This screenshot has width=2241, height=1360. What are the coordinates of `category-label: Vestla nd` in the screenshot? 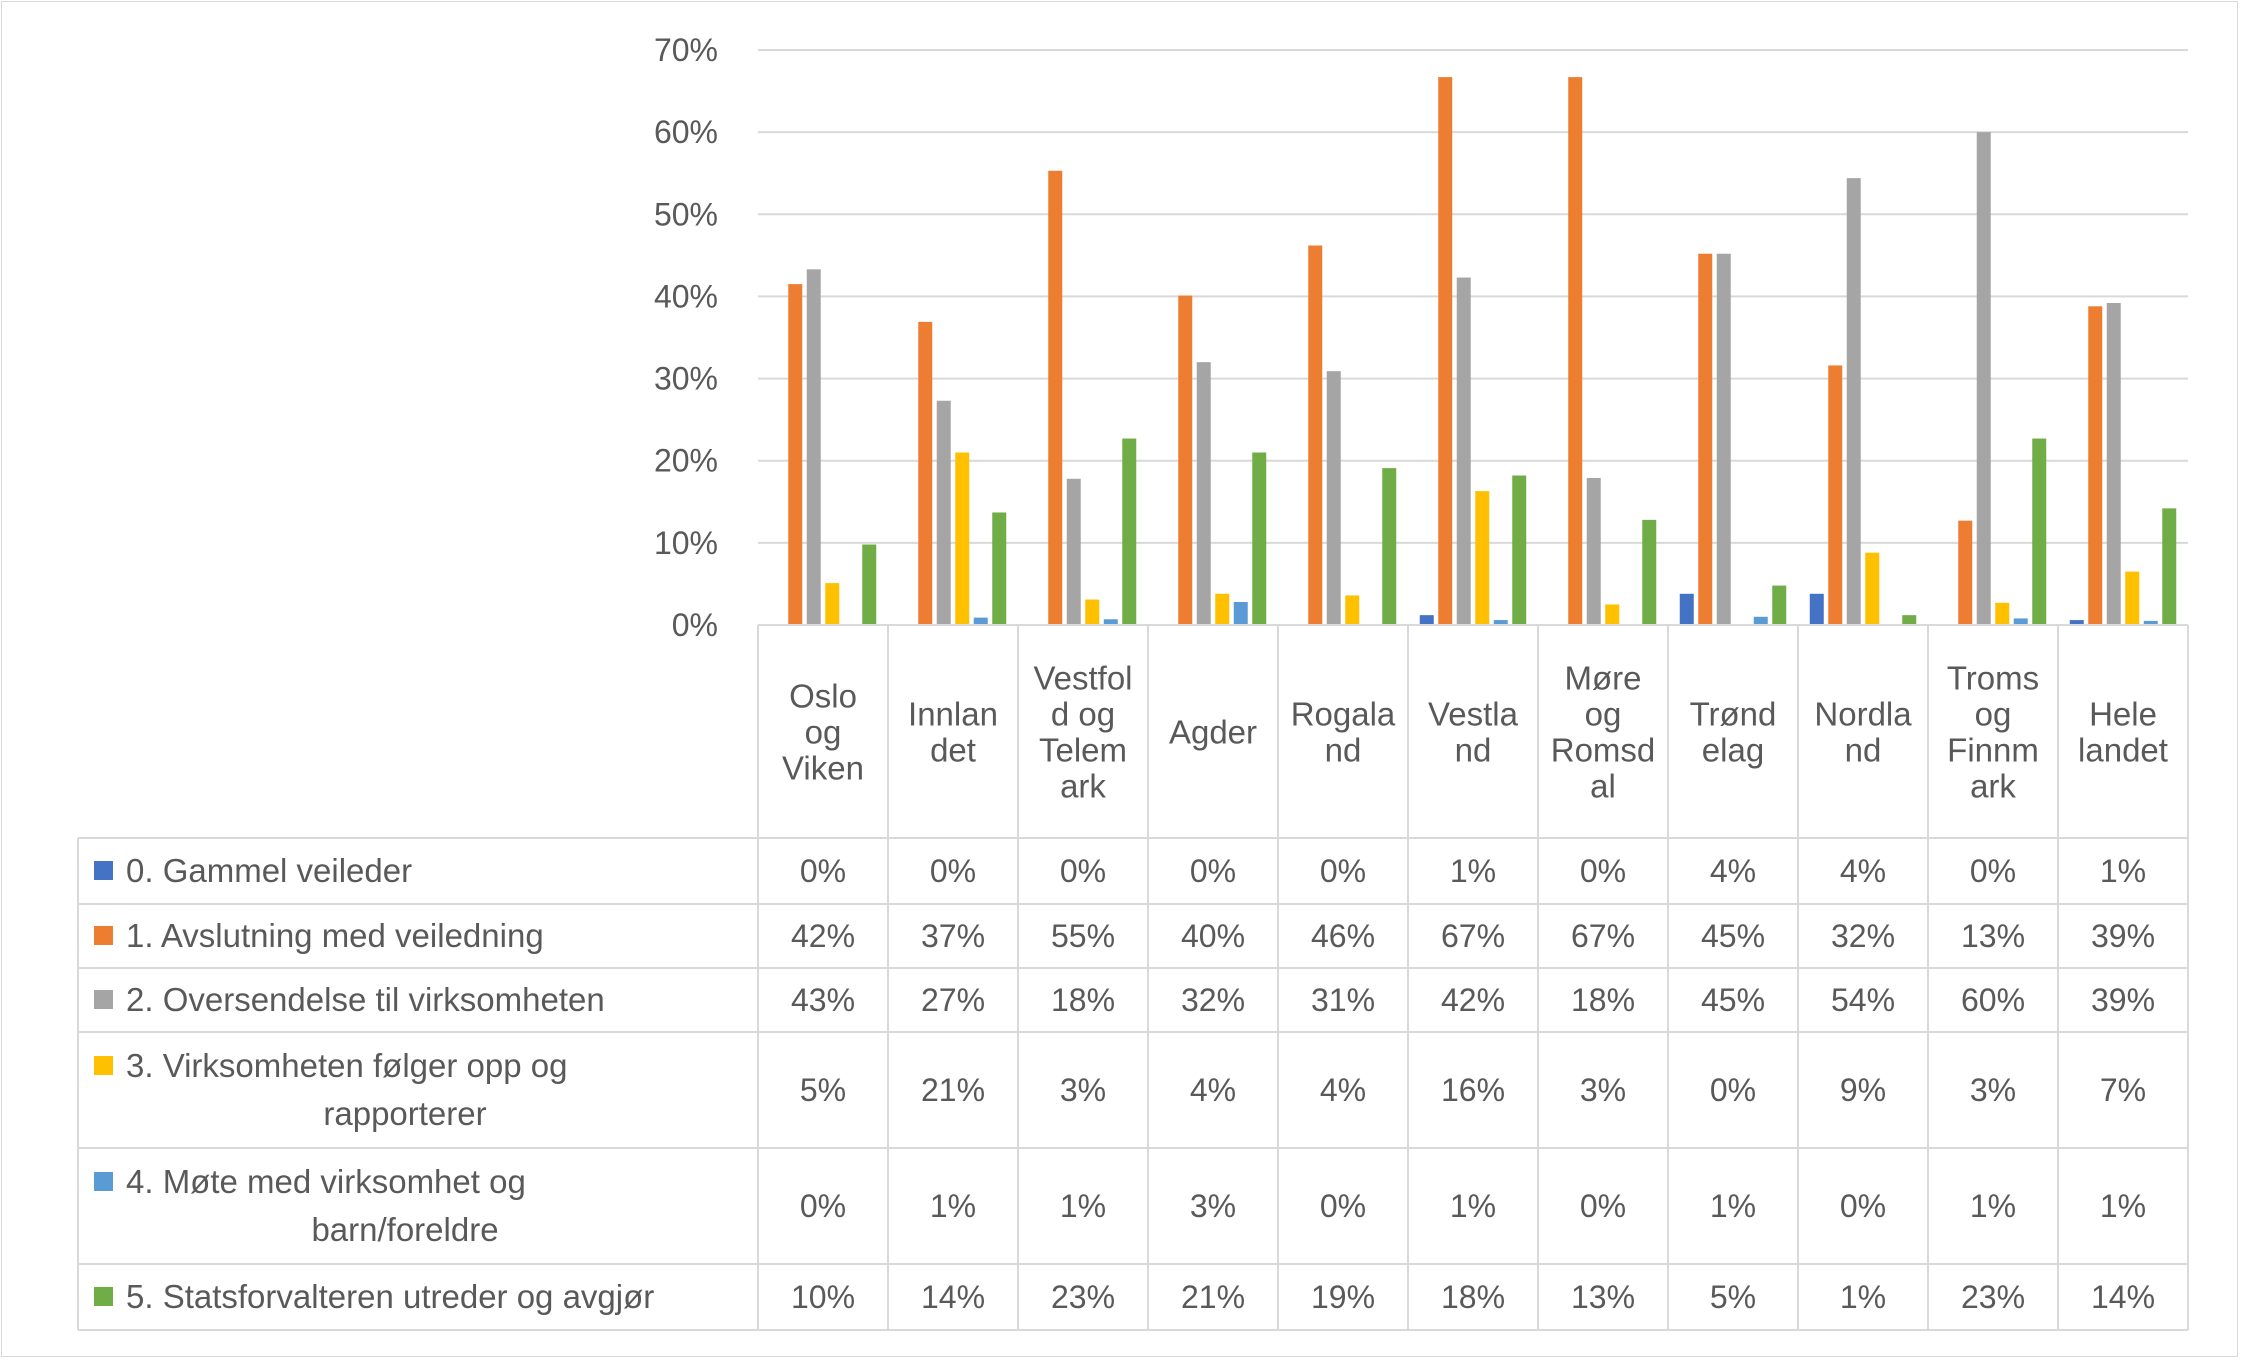 It's located at (1473, 732).